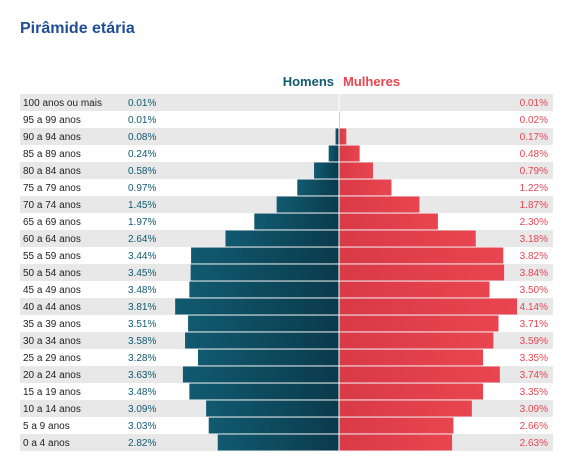 The width and height of the screenshot is (568, 461). What do you see at coordinates (62, 103) in the screenshot?
I see `age-group-label: 100 anos ou mais` at bounding box center [62, 103].